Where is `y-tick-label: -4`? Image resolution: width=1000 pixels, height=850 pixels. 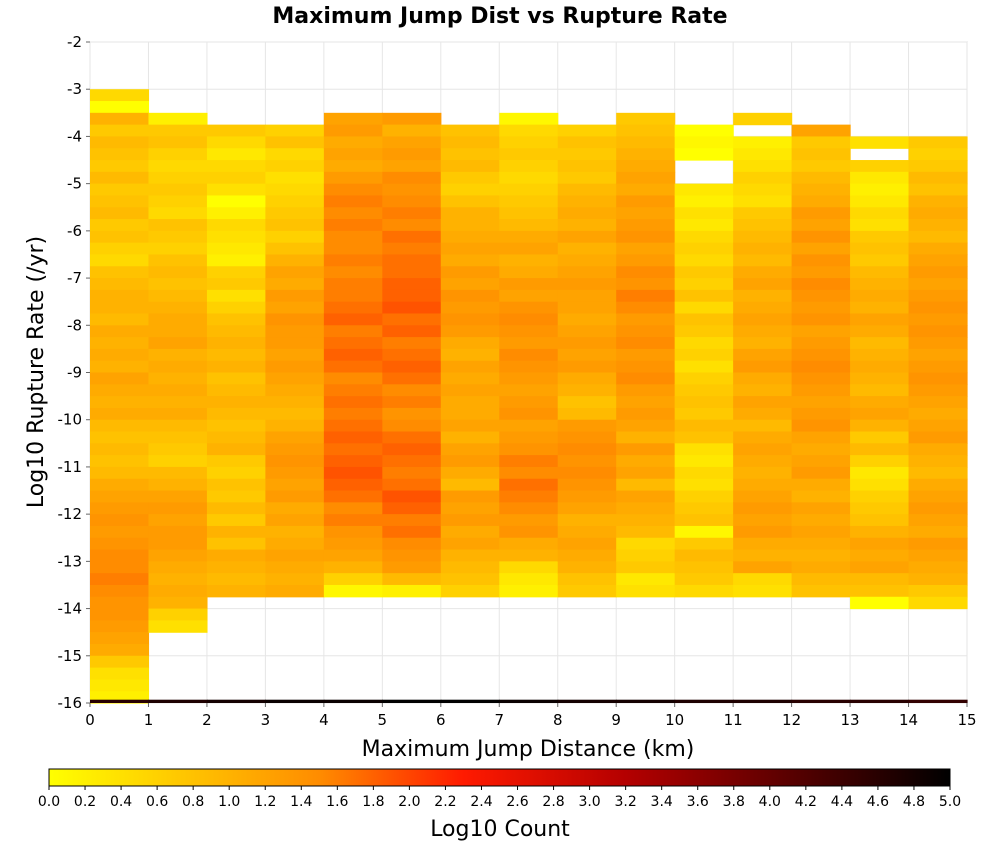 y-tick-label: -4 is located at coordinates (74, 136).